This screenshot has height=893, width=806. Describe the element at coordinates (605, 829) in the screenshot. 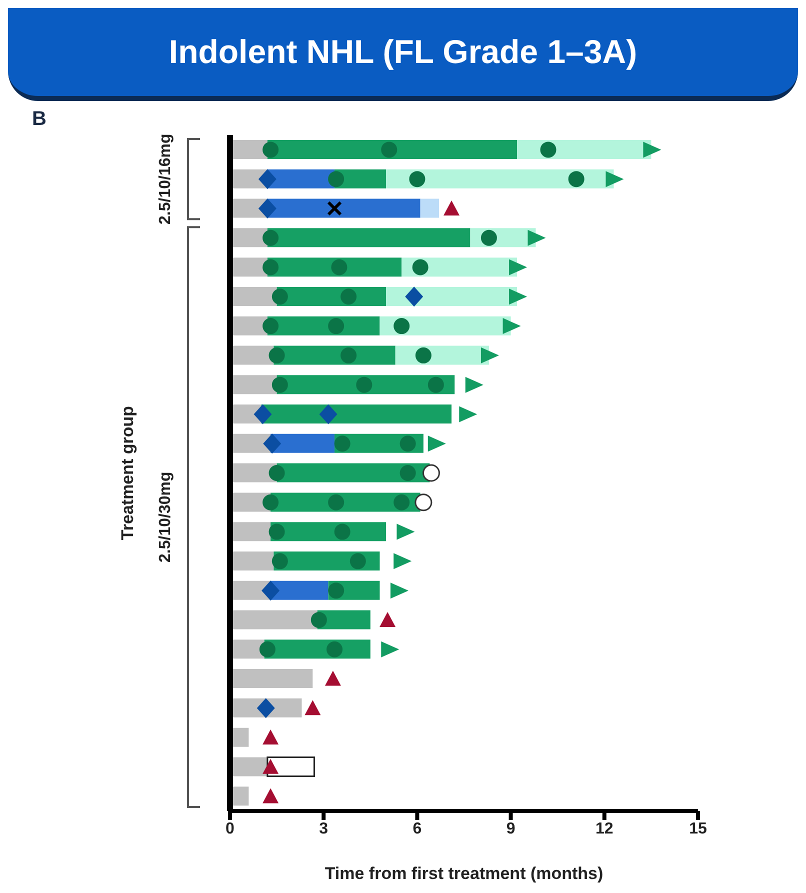

I see `x-tick-label: 12` at that location.